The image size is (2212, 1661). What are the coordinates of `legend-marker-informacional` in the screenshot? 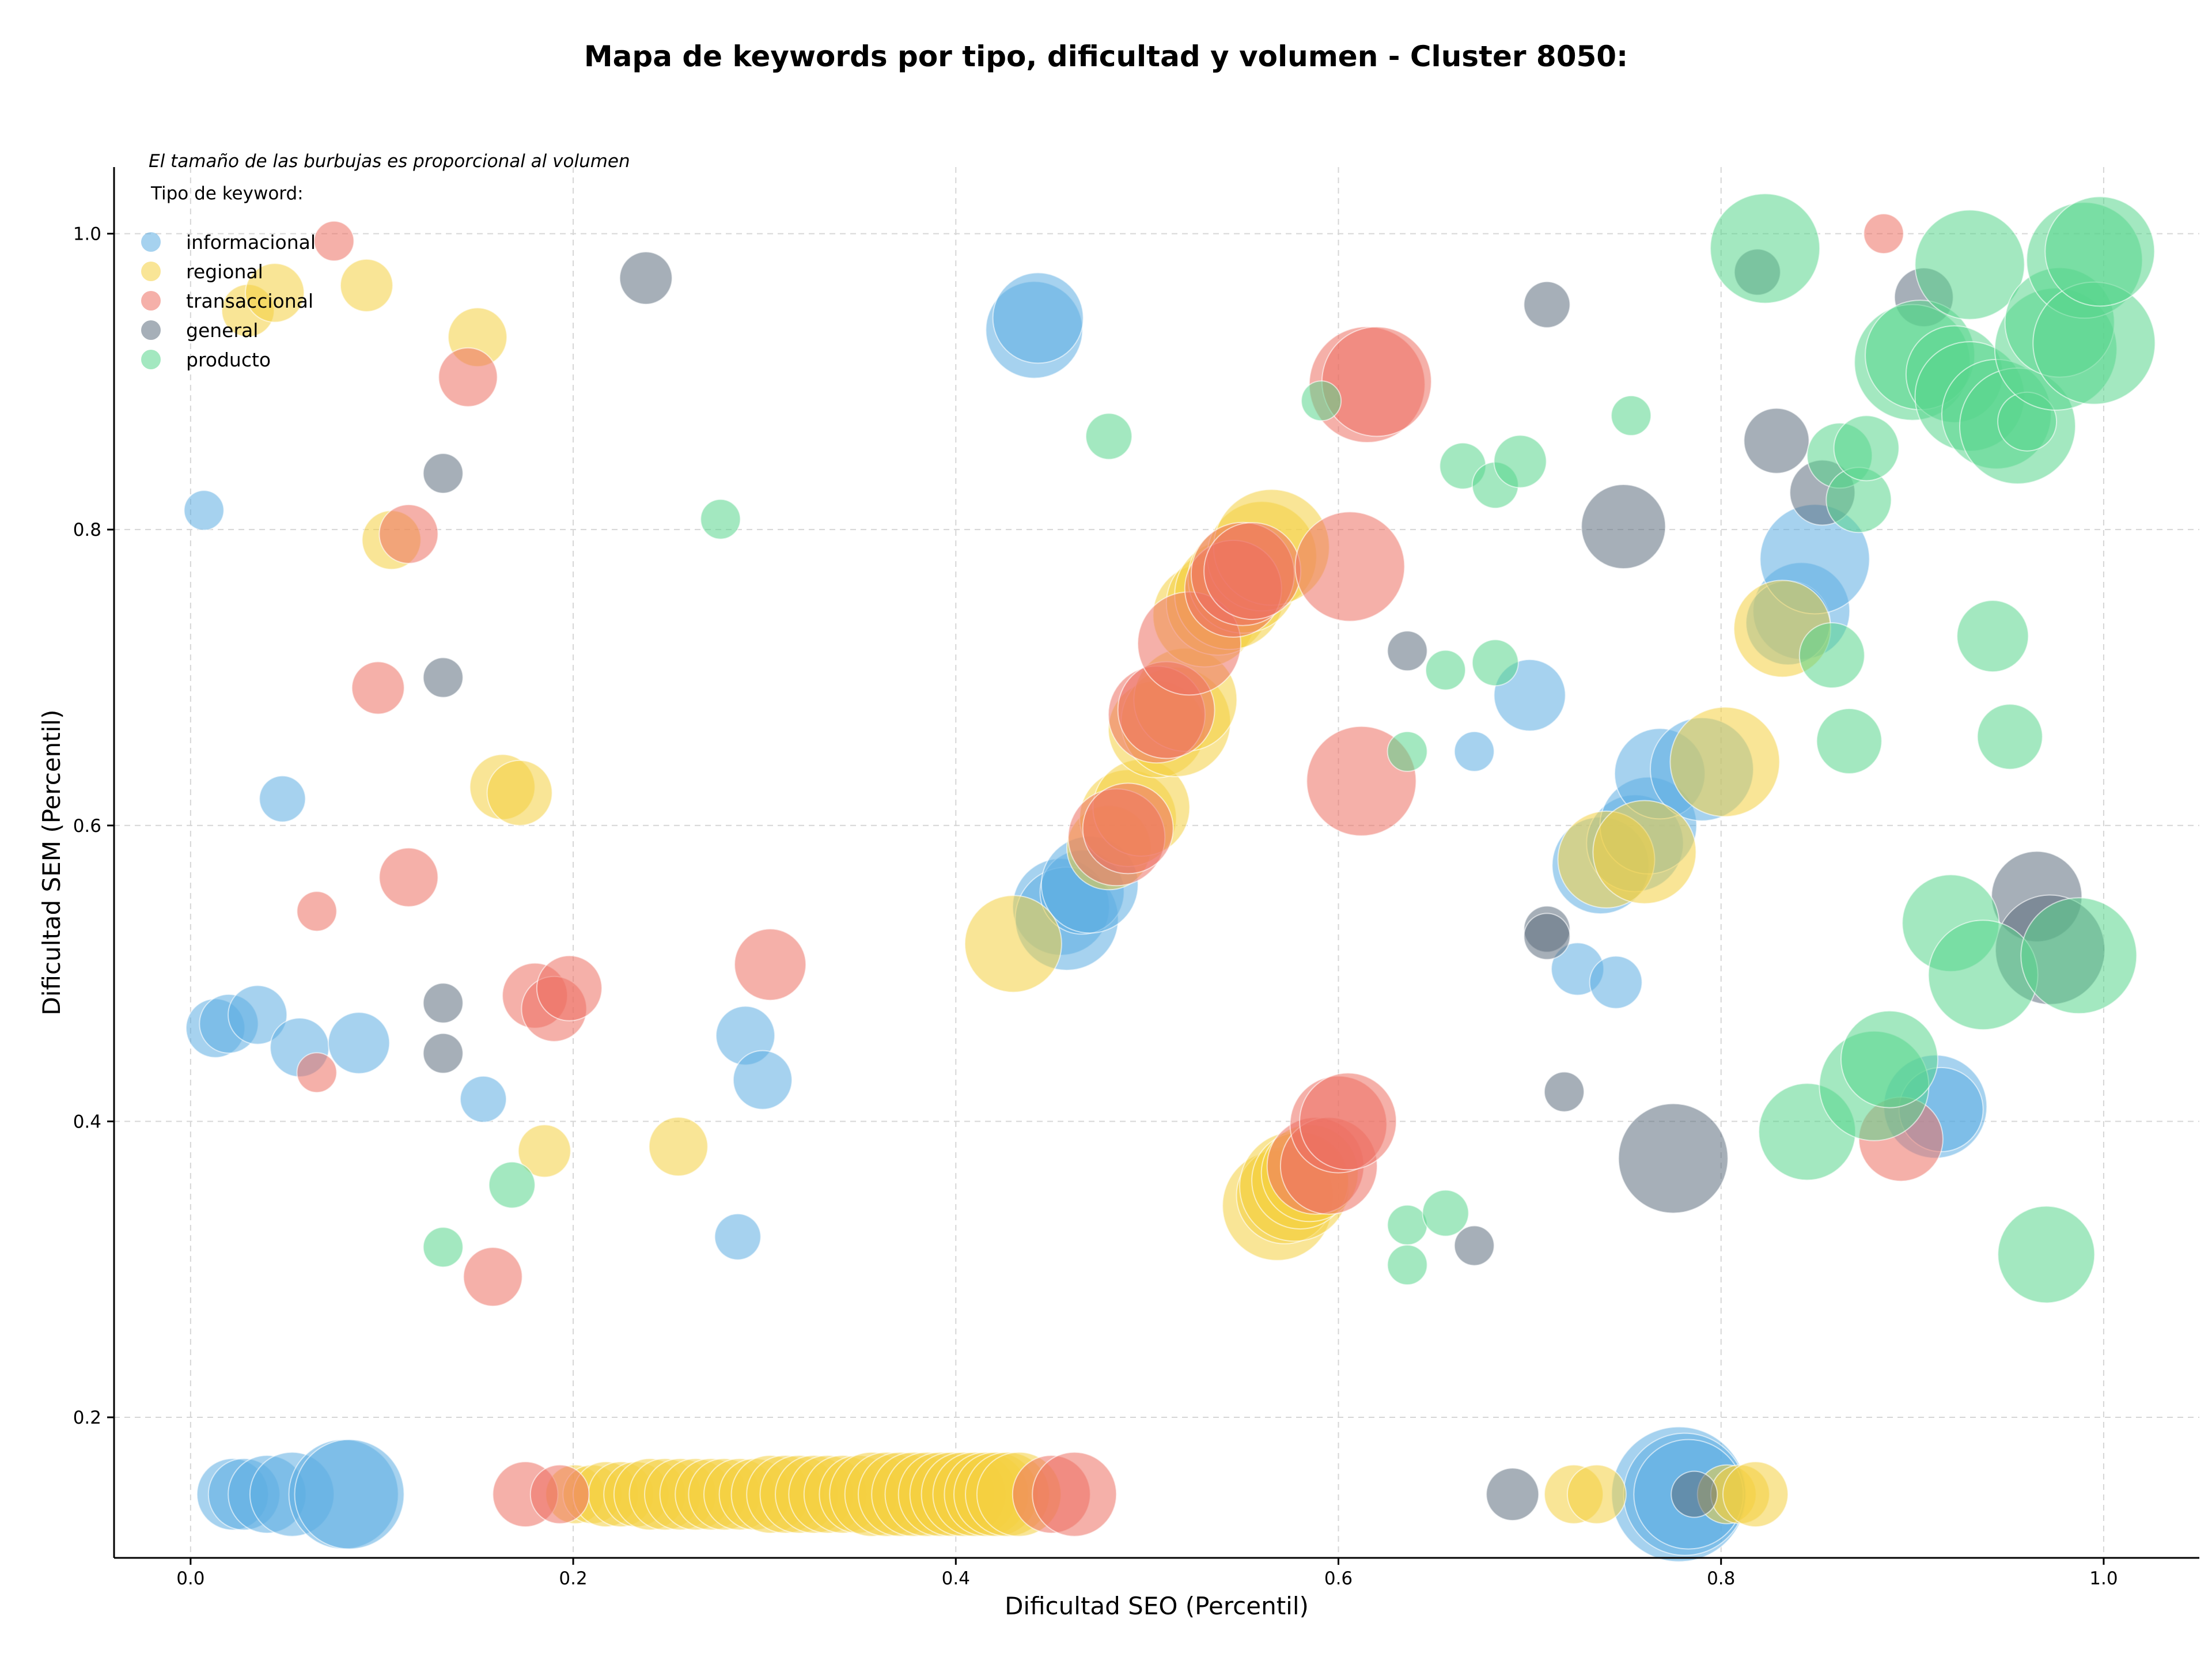 It's located at (151, 242).